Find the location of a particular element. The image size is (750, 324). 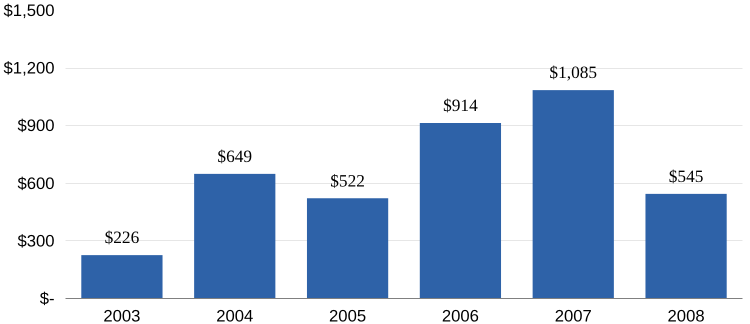

x-tick-label: 2005 is located at coordinates (347, 315).